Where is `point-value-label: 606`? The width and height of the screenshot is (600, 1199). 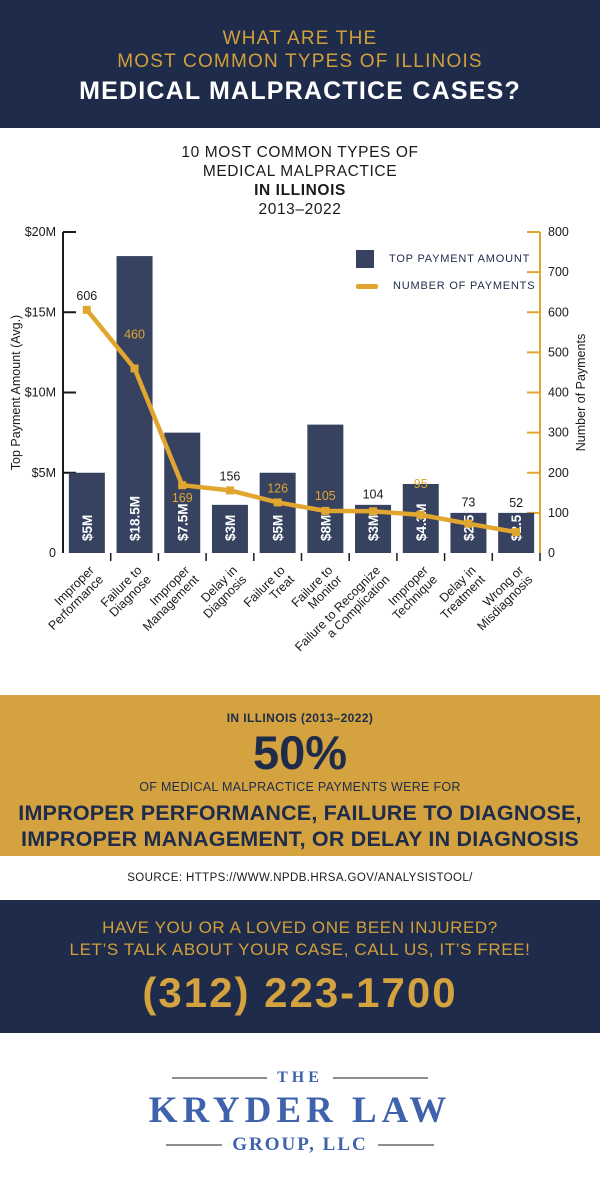
point-value-label: 606 is located at coordinates (86, 296).